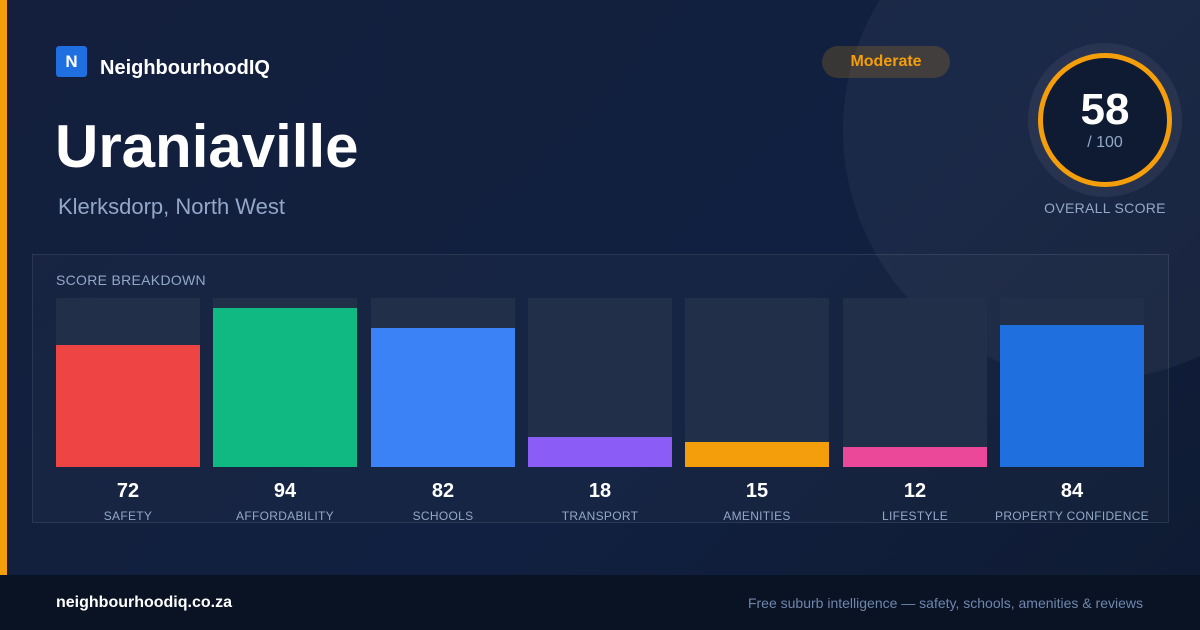 The image size is (1200, 630). I want to click on bar-property-confidence, so click(1072, 396).